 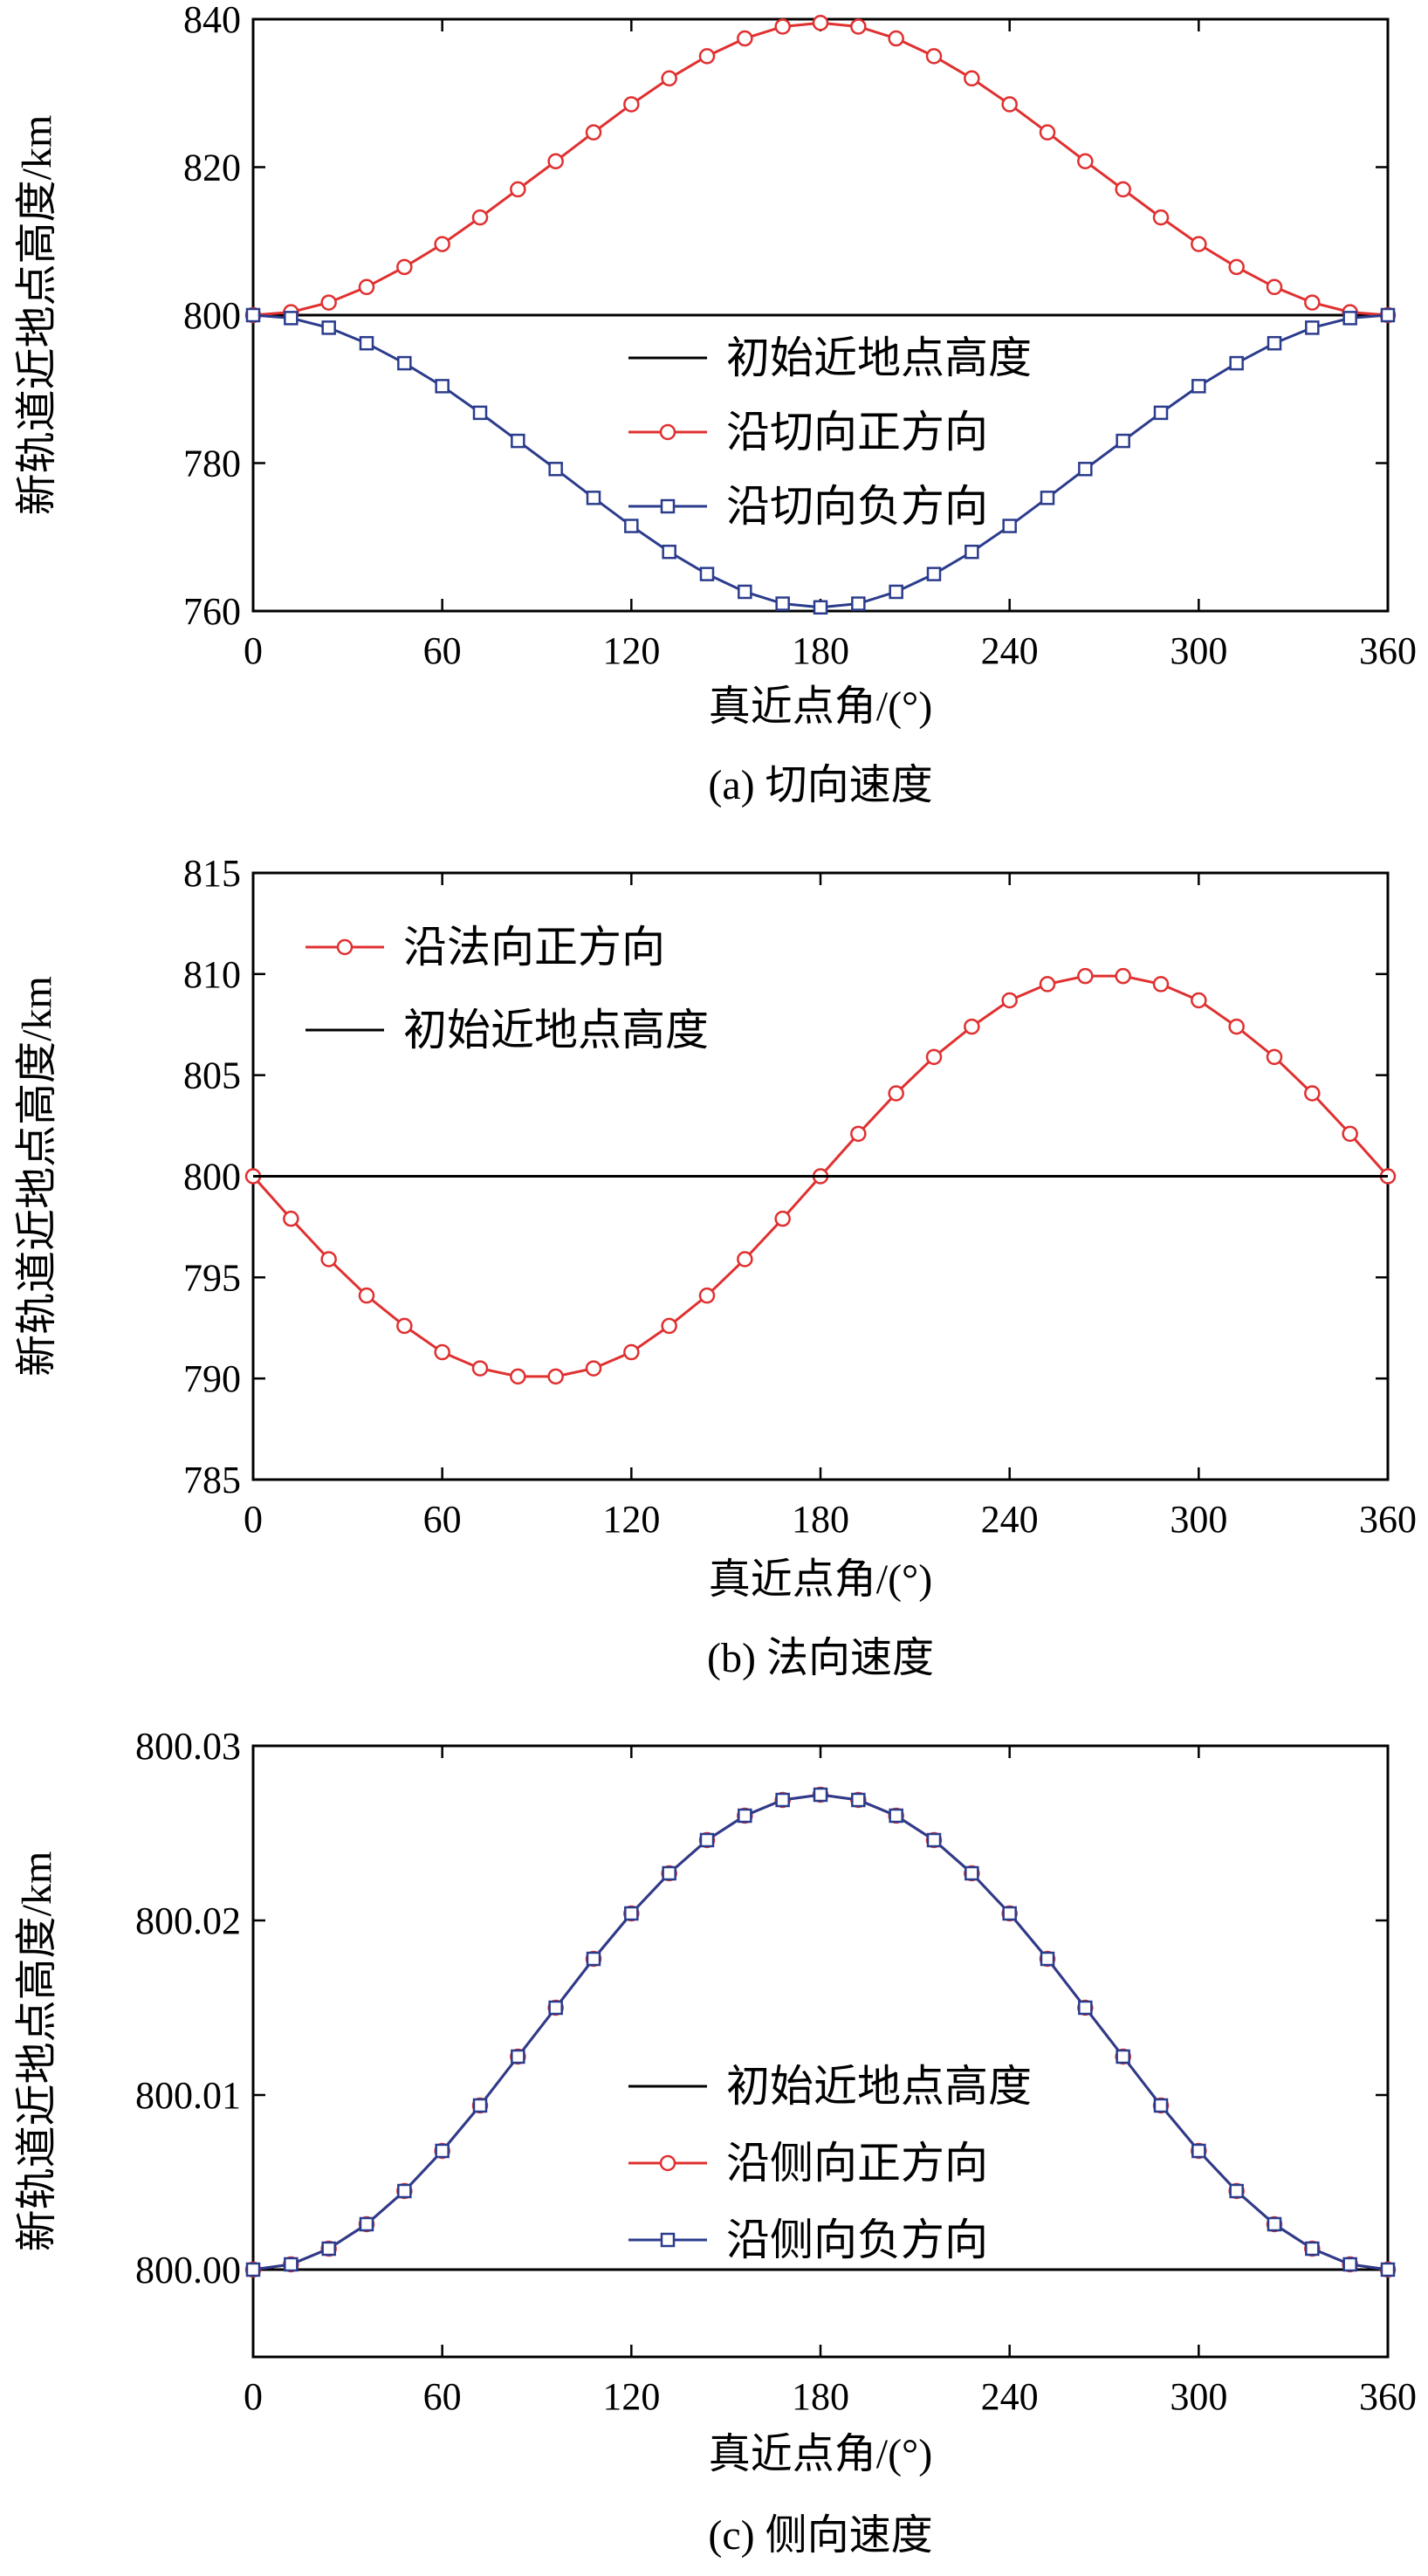 I want to click on legend-entry: 初始近地点高度, so click(x=507, y=1030).